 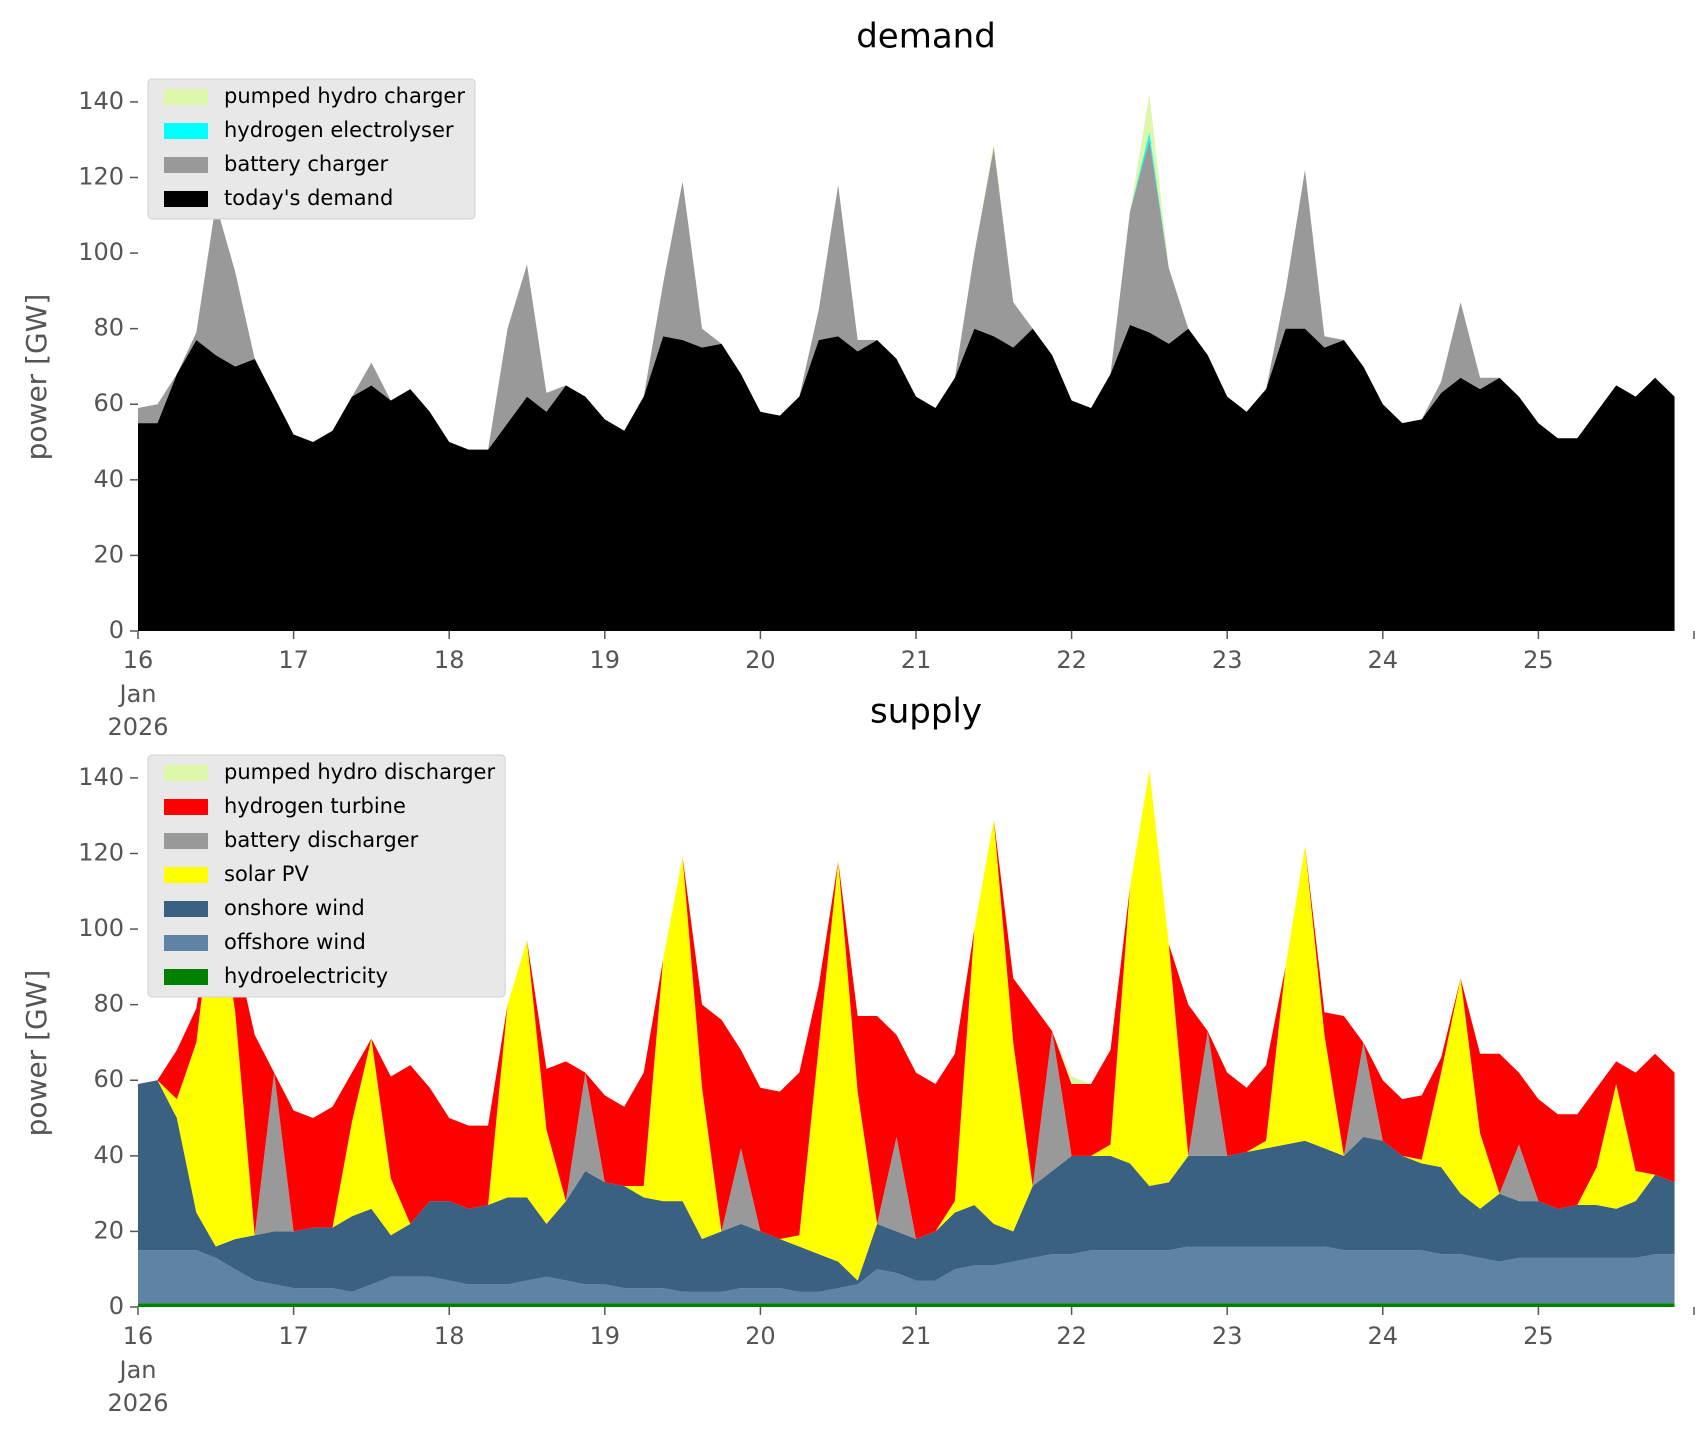 What do you see at coordinates (294, 908) in the screenshot?
I see `legend-label: onshore wind` at bounding box center [294, 908].